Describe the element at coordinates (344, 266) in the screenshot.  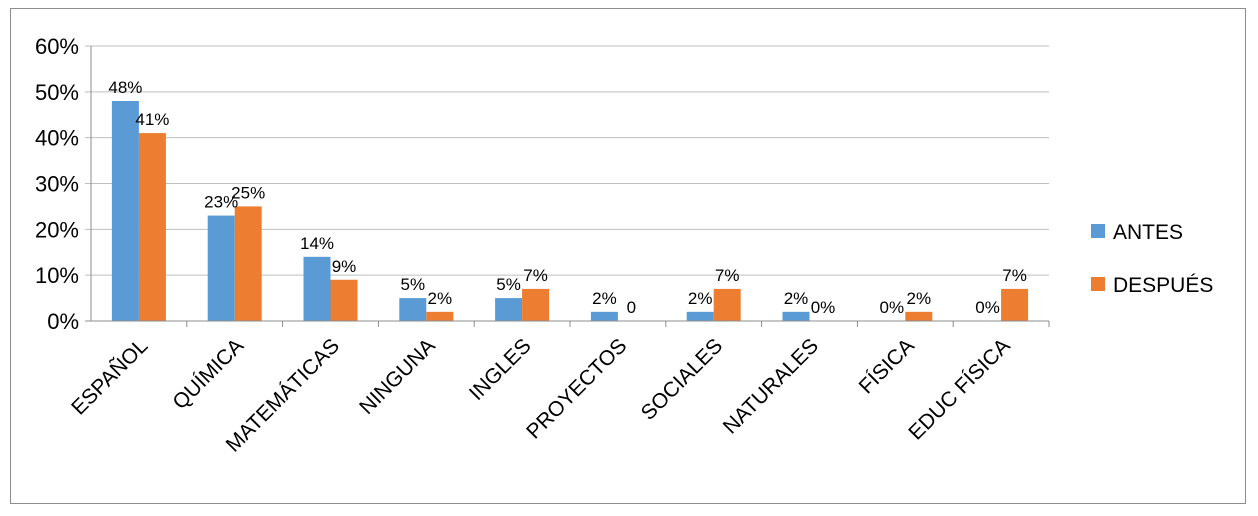
I see `data-label-despues-matematicas: 9%` at that location.